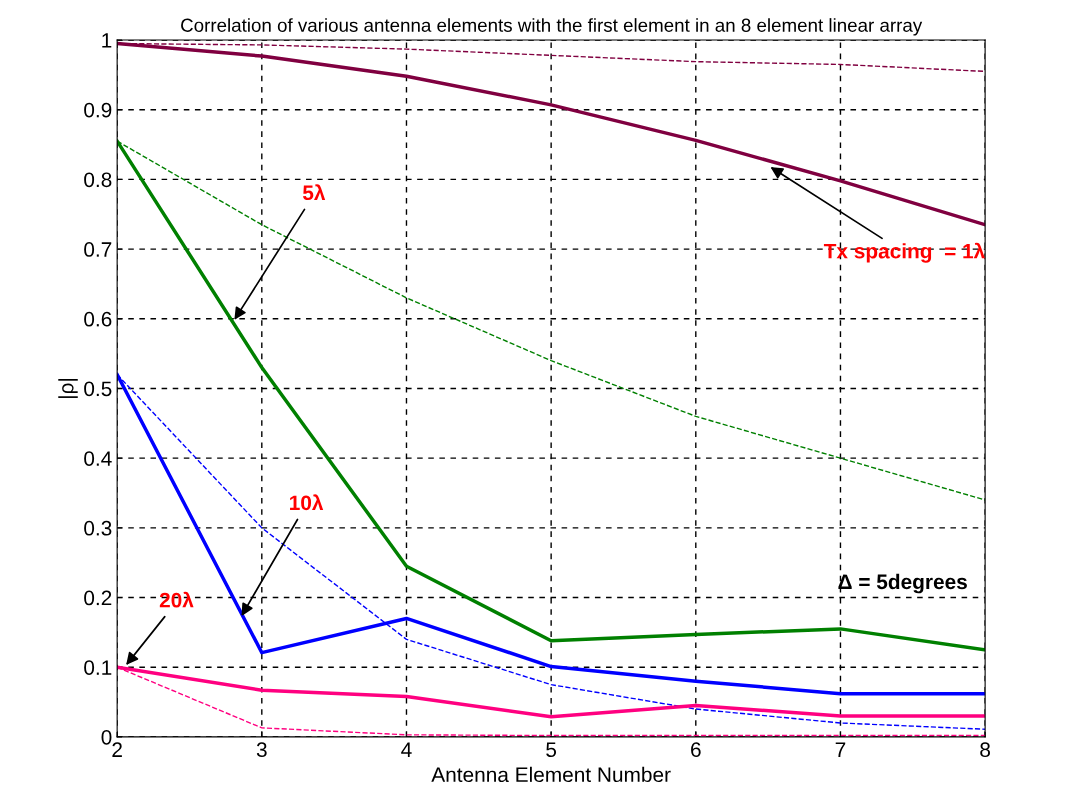 The image size is (1065, 801). Describe the element at coordinates (904, 252) in the screenshot. I see `annotation: Tx spacing = 1λ` at that location.